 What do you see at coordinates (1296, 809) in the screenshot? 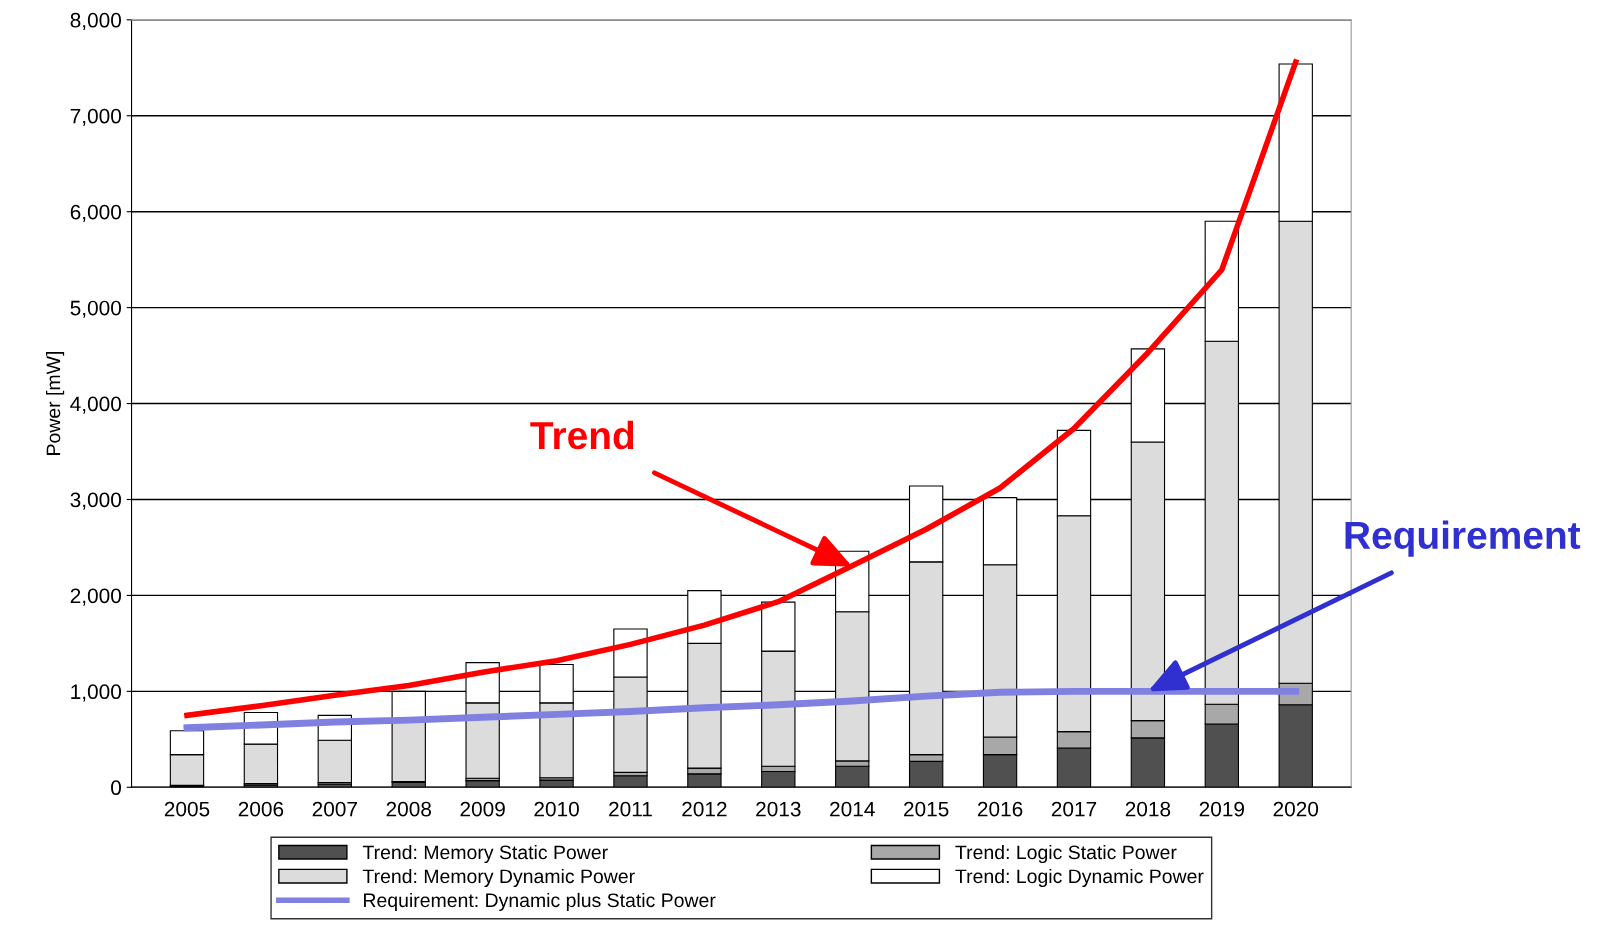
I see `x-tick-label: 2020` at bounding box center [1296, 809].